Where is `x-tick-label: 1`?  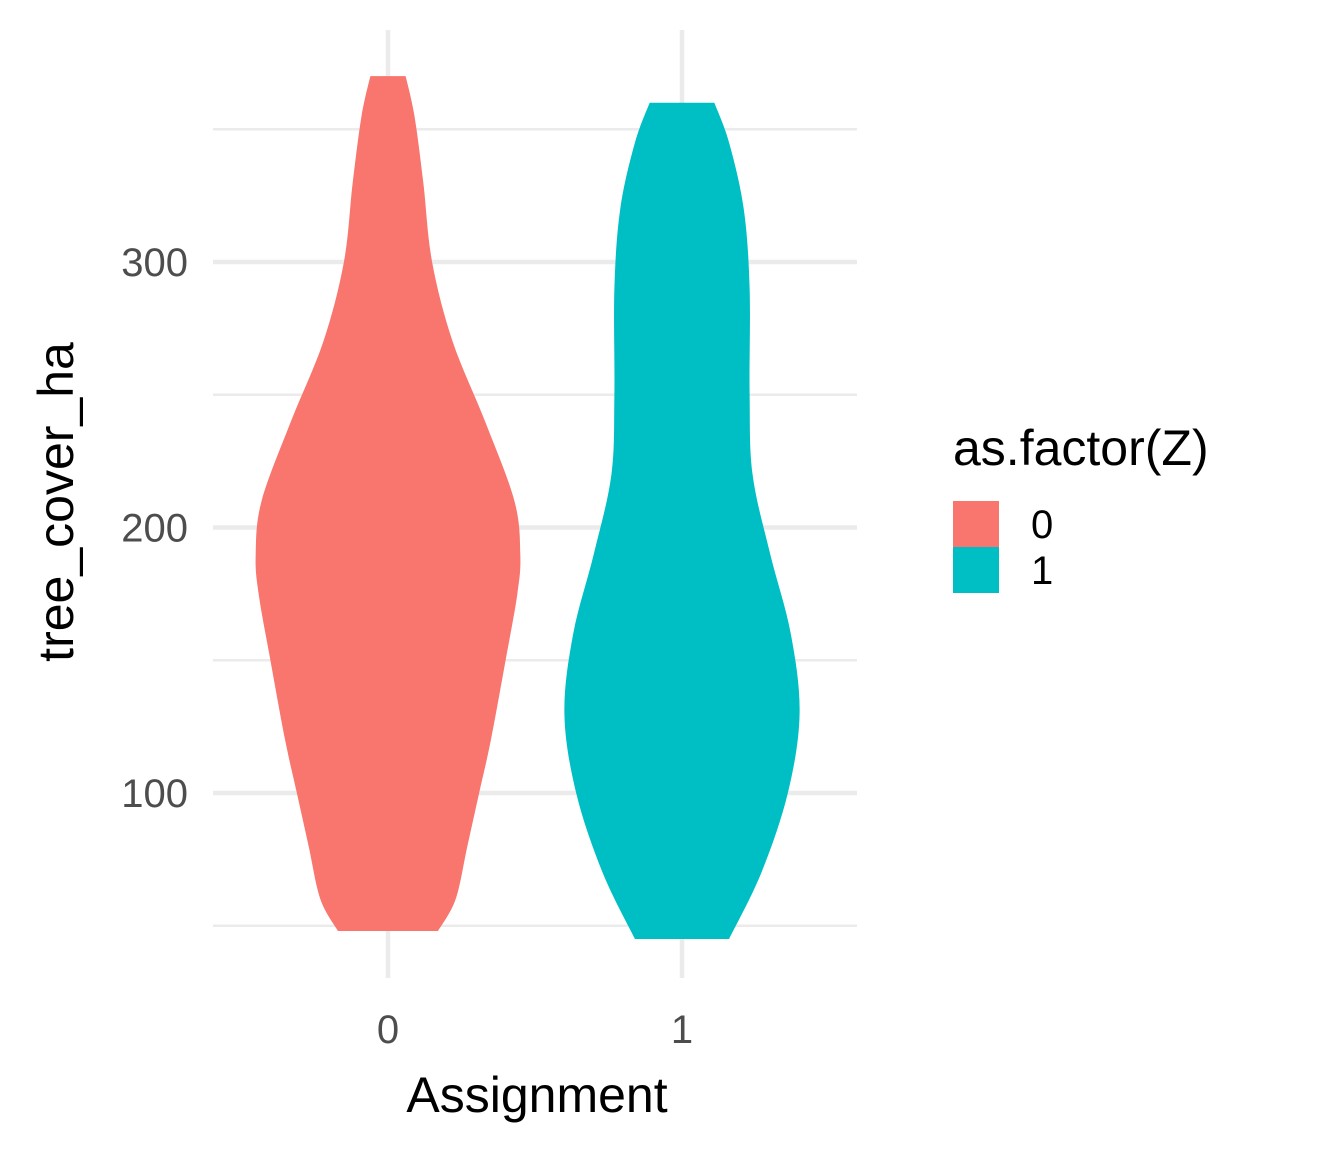
x-tick-label: 1 is located at coordinates (682, 1030).